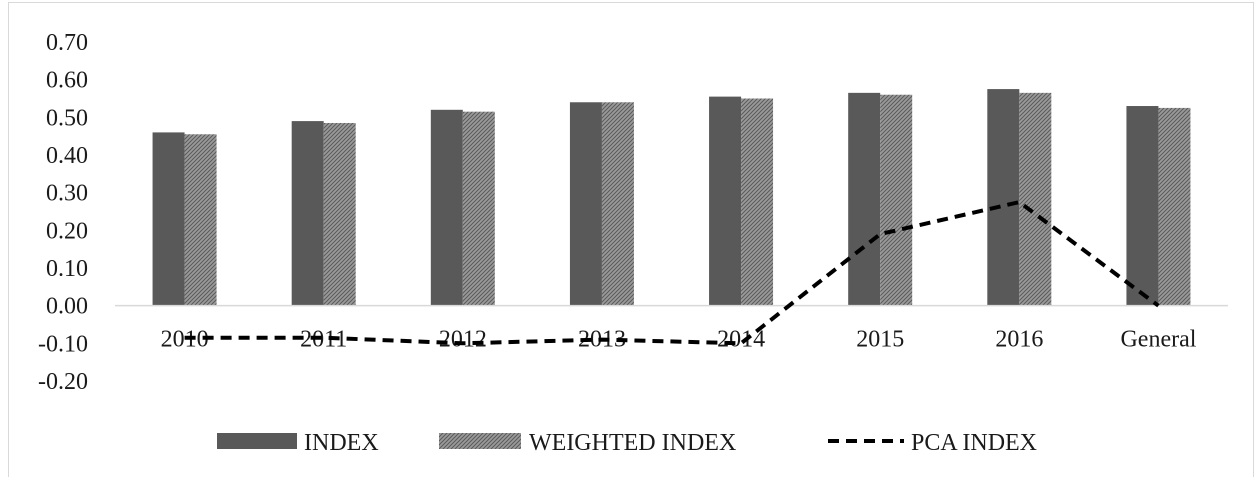  I want to click on y-tick-label: 0.70, so click(67, 43).